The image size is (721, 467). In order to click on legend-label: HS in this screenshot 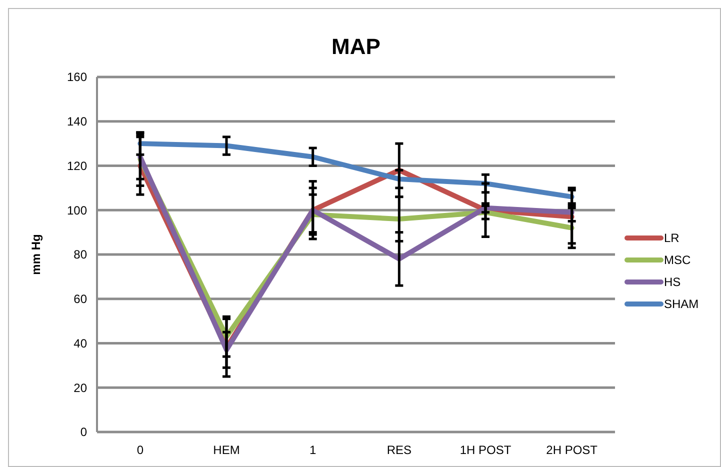, I will do `click(672, 282)`.